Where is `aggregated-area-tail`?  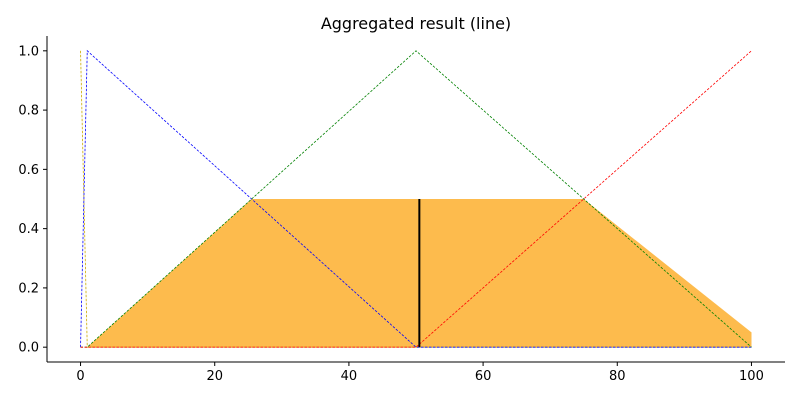
aggregated-area-tail is located at coordinates (741, 340).